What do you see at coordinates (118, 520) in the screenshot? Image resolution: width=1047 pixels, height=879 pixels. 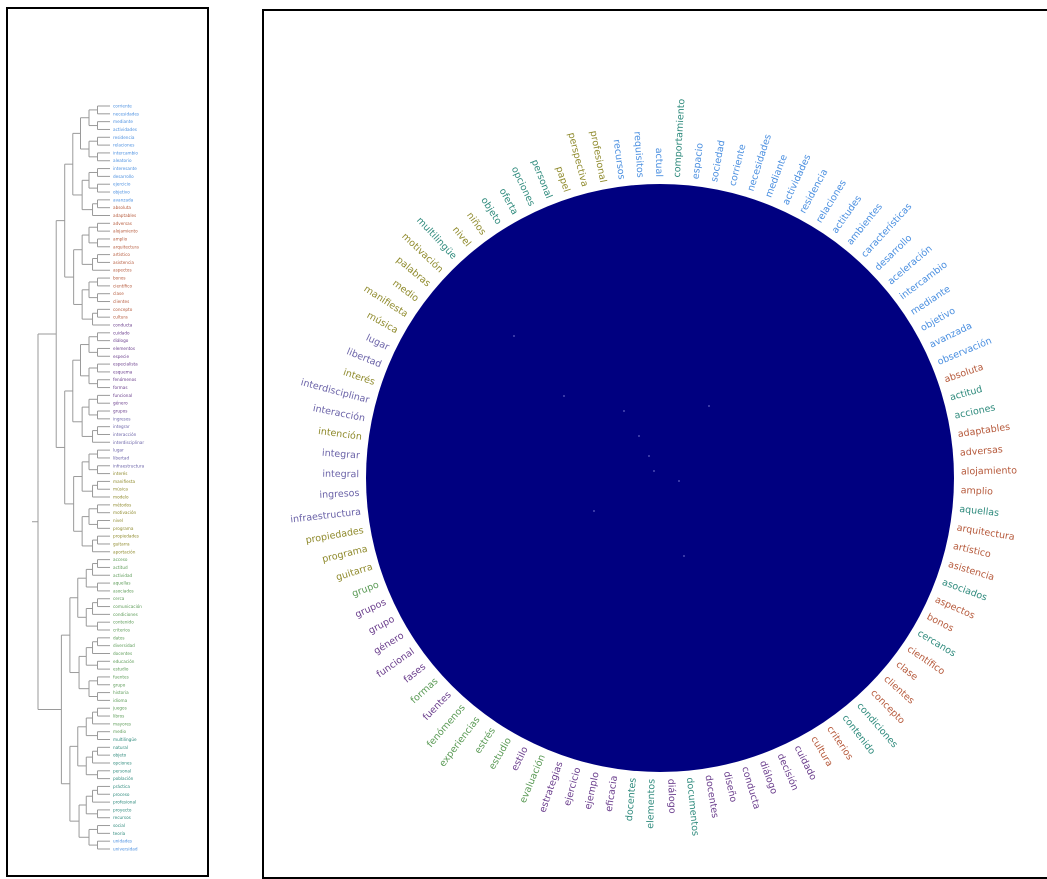 I see `dendrogram-leaf-label: nivel` at bounding box center [118, 520].